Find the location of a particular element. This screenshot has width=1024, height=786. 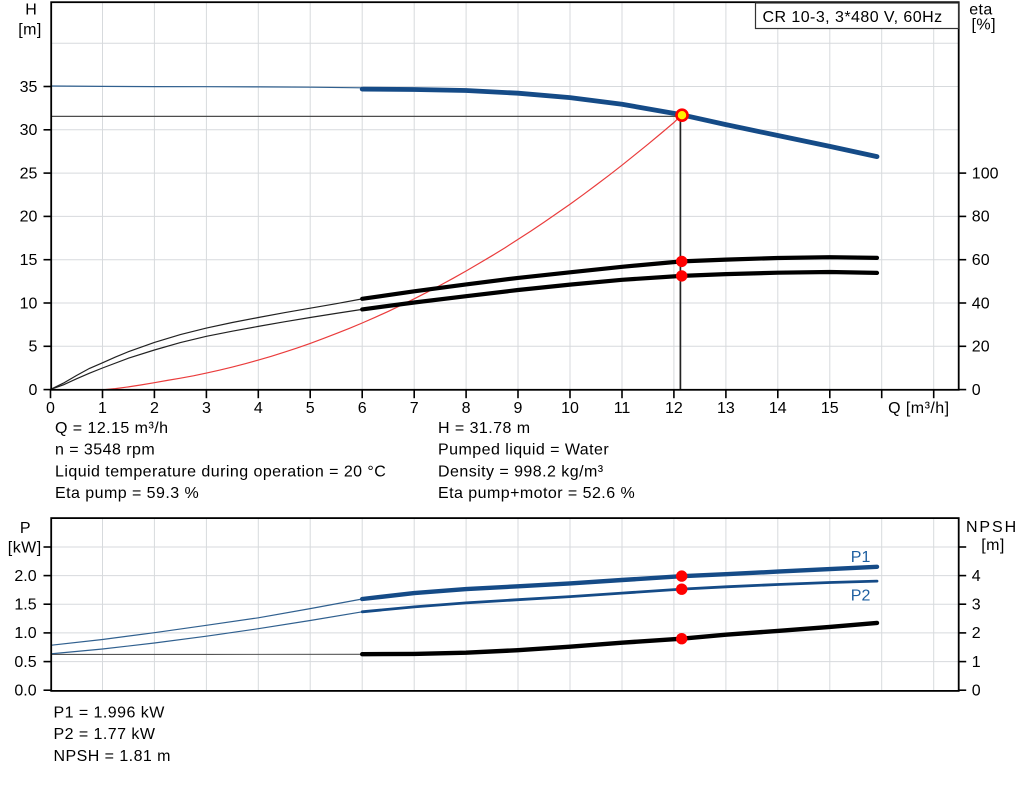

svg-text: P2 is located at coordinates (861, 595).